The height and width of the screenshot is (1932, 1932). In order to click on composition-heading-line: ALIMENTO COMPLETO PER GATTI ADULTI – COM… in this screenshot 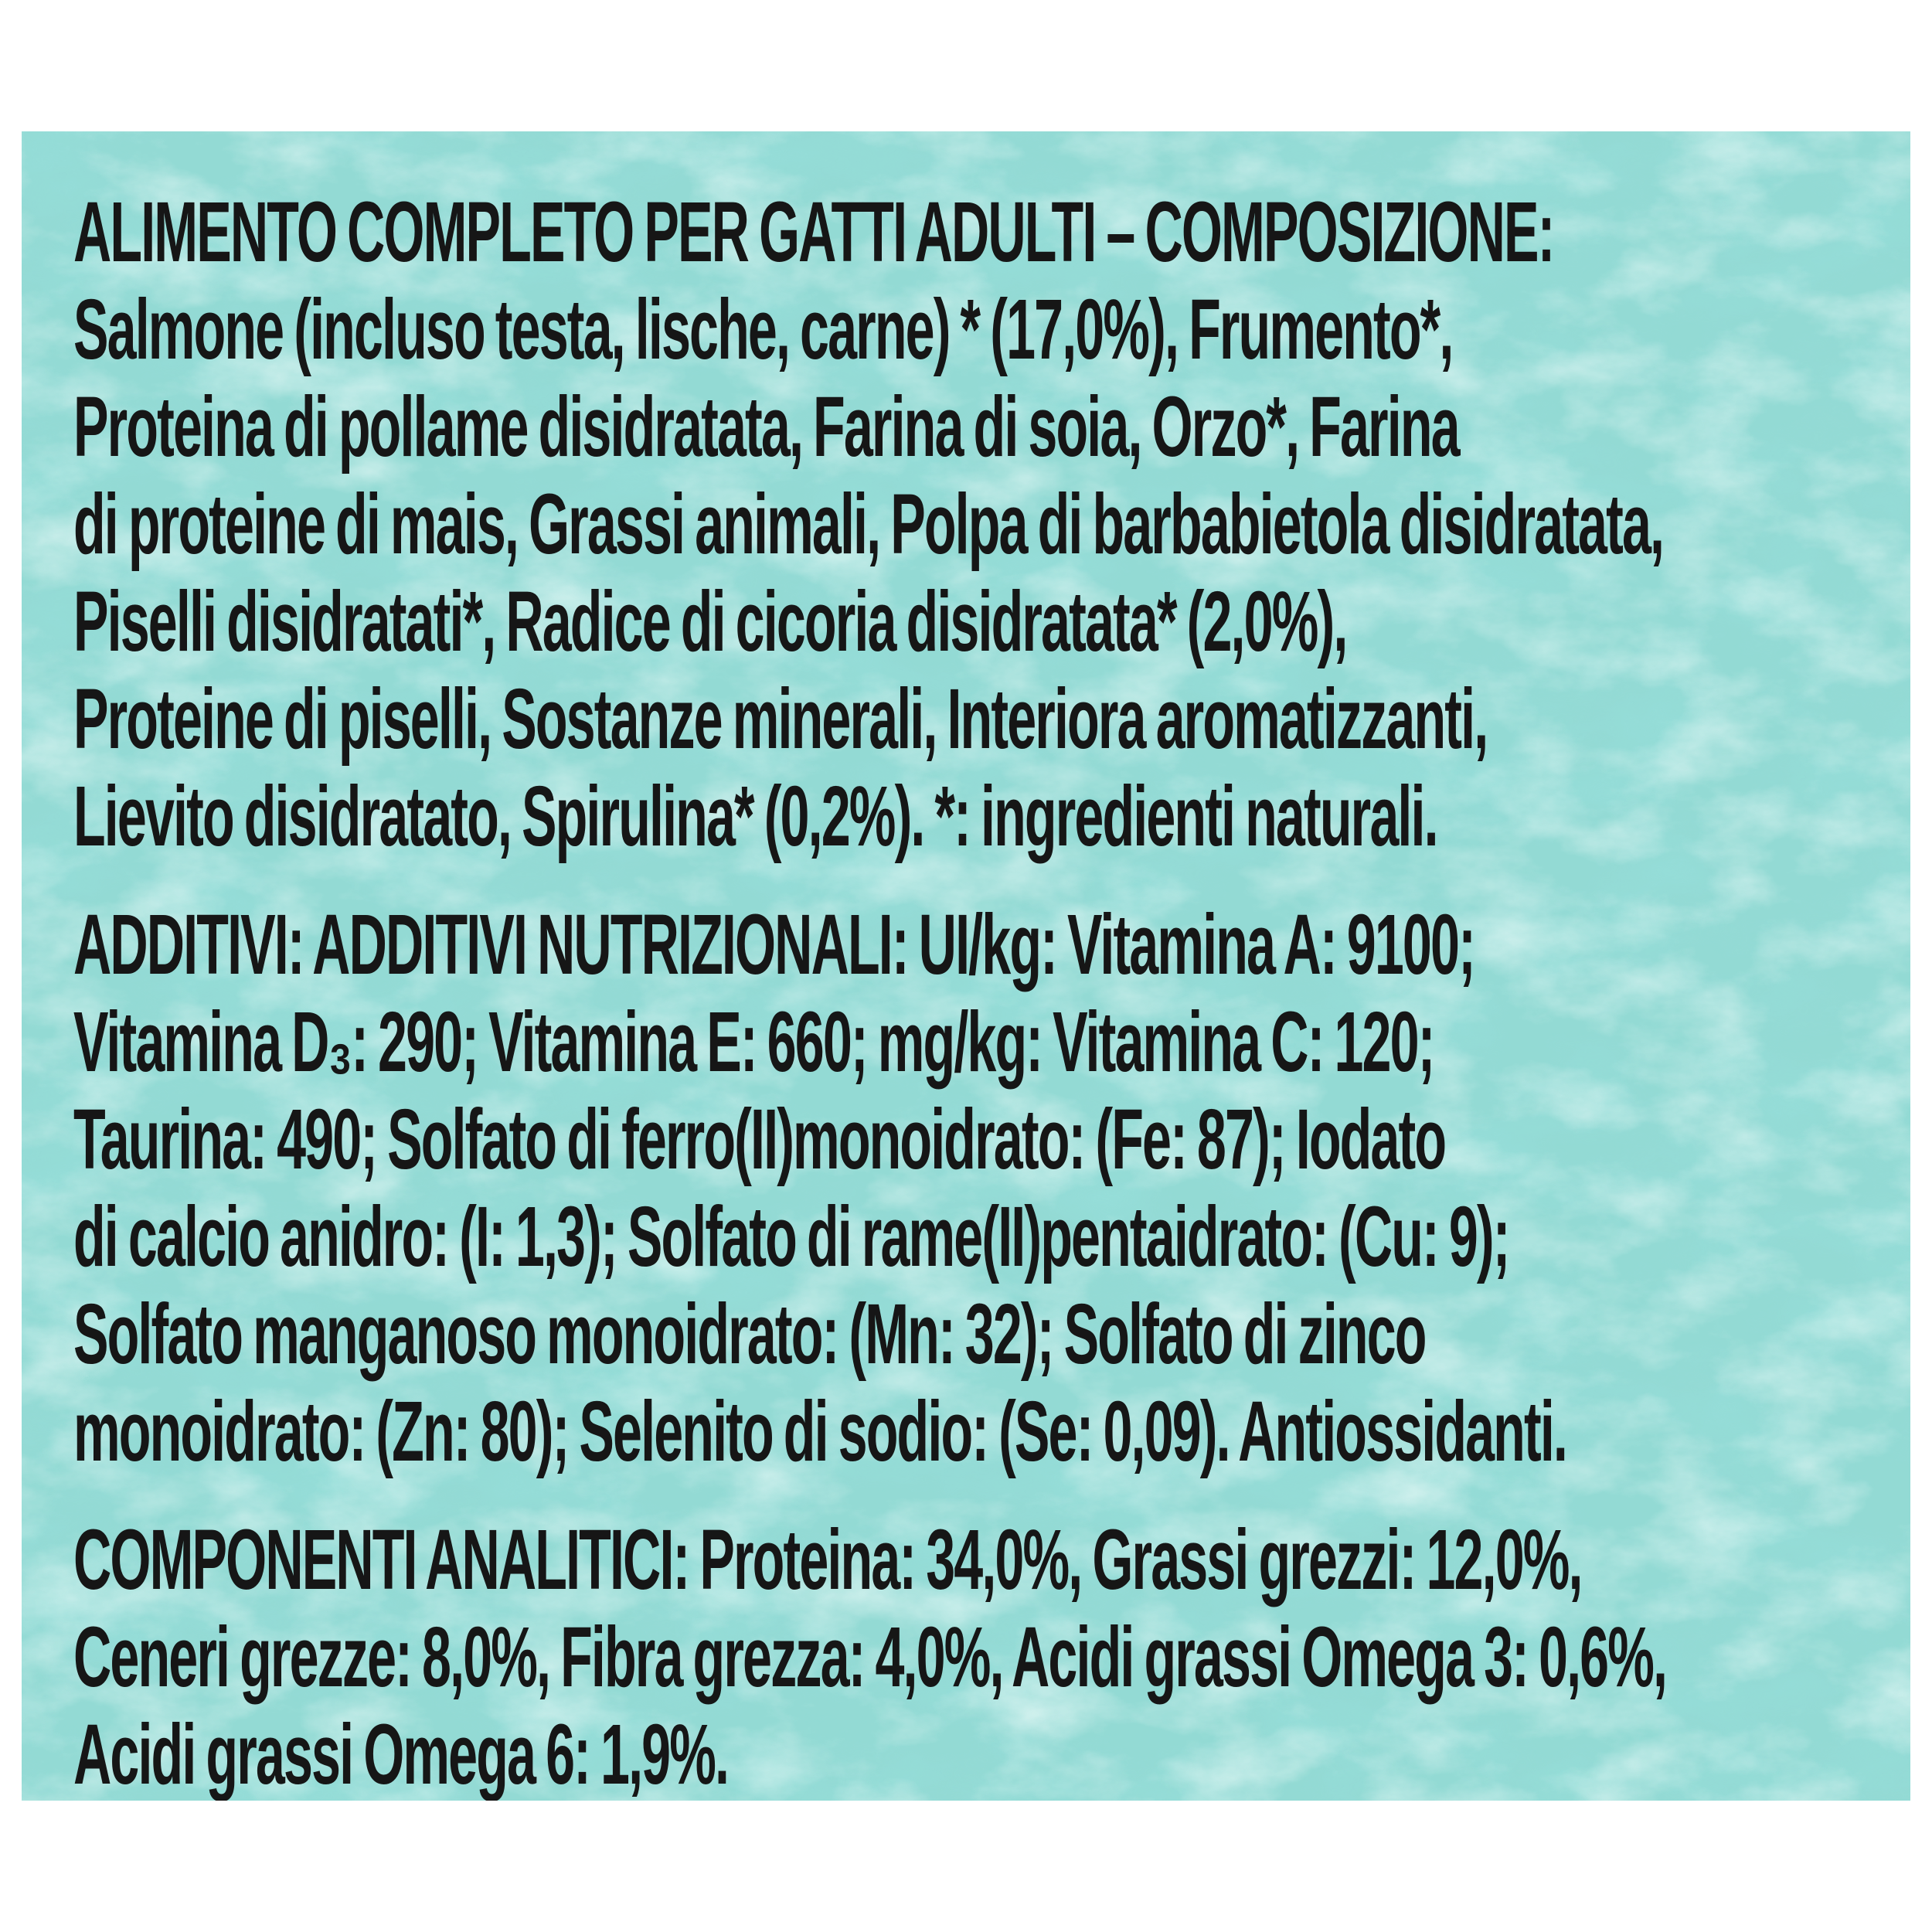, I will do `click(814, 232)`.